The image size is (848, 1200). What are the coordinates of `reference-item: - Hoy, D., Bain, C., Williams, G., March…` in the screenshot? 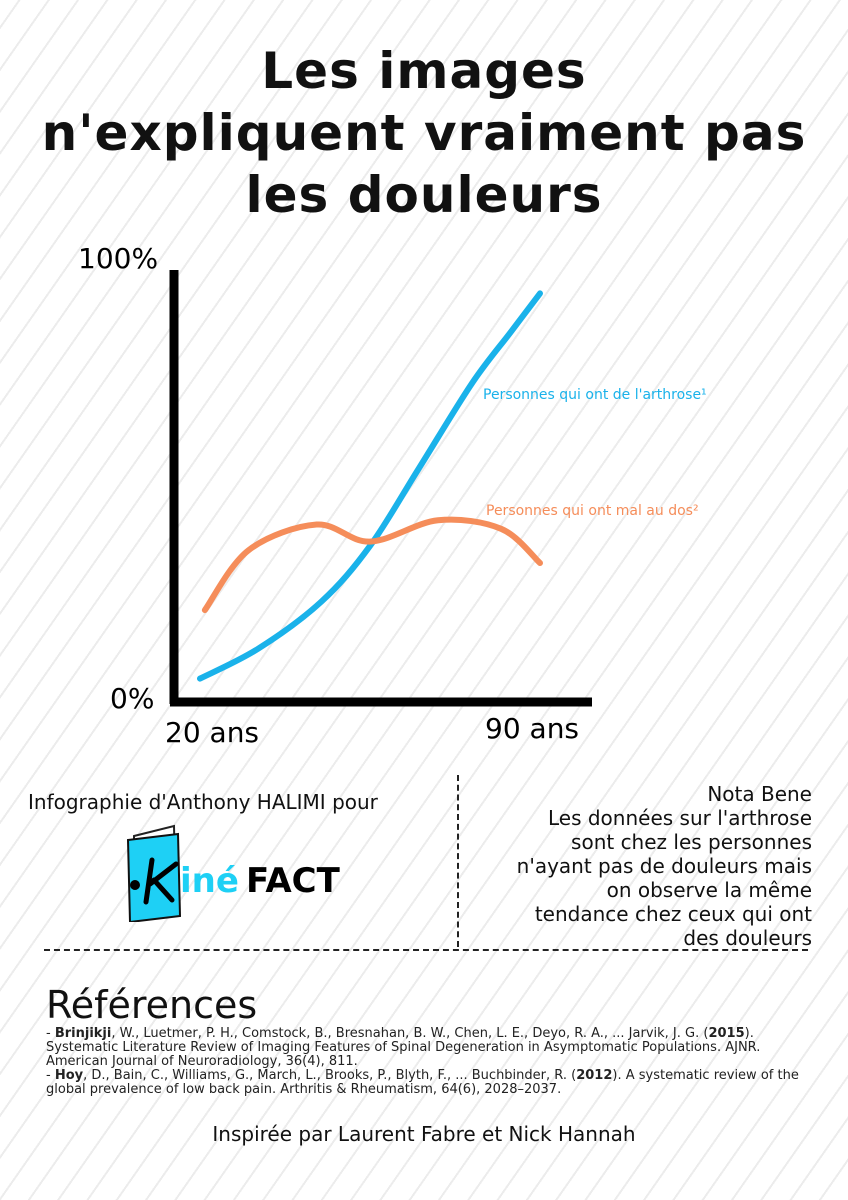 It's located at (422, 1082).